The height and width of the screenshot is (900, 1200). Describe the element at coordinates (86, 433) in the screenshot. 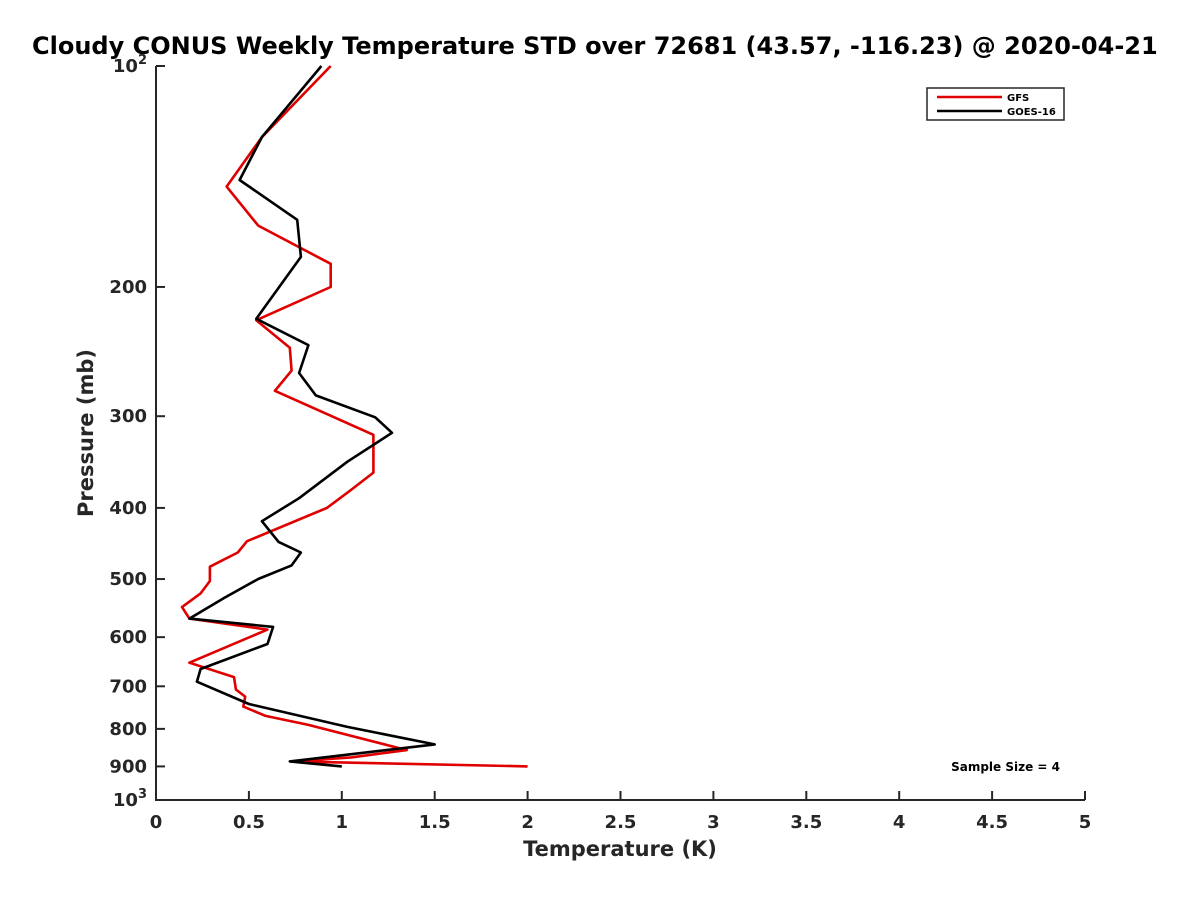

I see `y-axis-label: Pressure (mb)` at that location.